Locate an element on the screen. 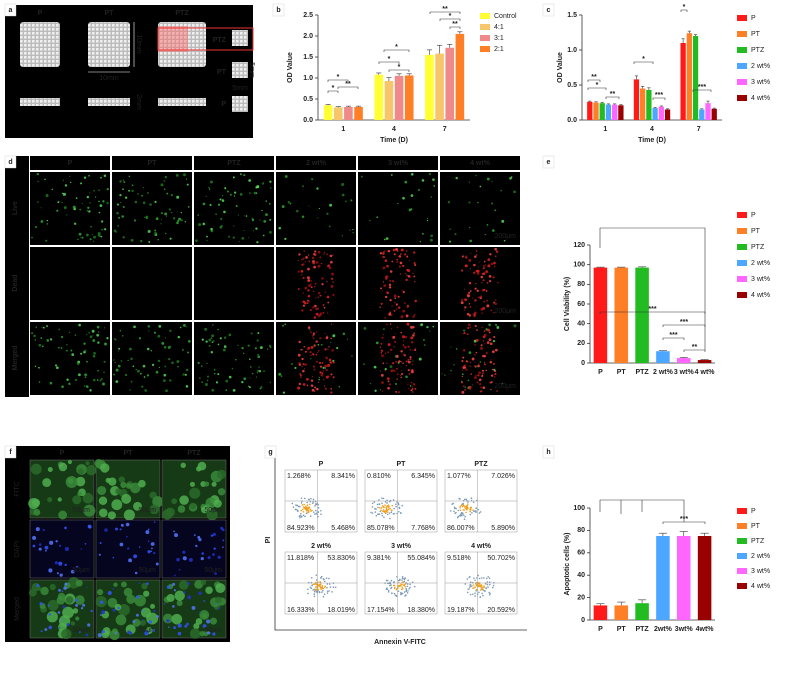 This screenshot has width=789, height=677. quadrant-percent: 11.818% is located at coordinates (300, 558).